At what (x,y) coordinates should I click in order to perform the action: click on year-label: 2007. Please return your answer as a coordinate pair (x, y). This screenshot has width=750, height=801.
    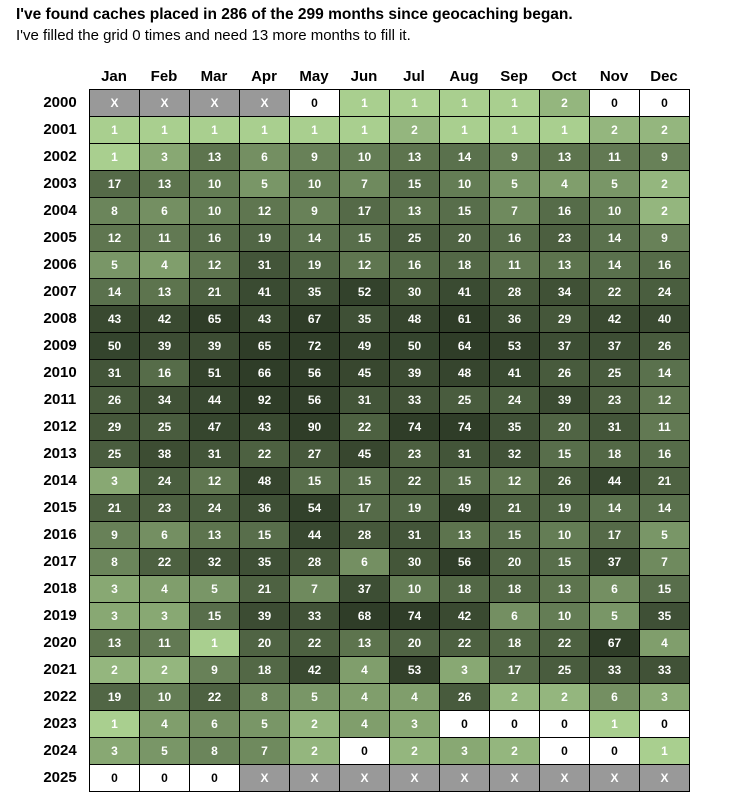
    Looking at the image, I should click on (60, 291).